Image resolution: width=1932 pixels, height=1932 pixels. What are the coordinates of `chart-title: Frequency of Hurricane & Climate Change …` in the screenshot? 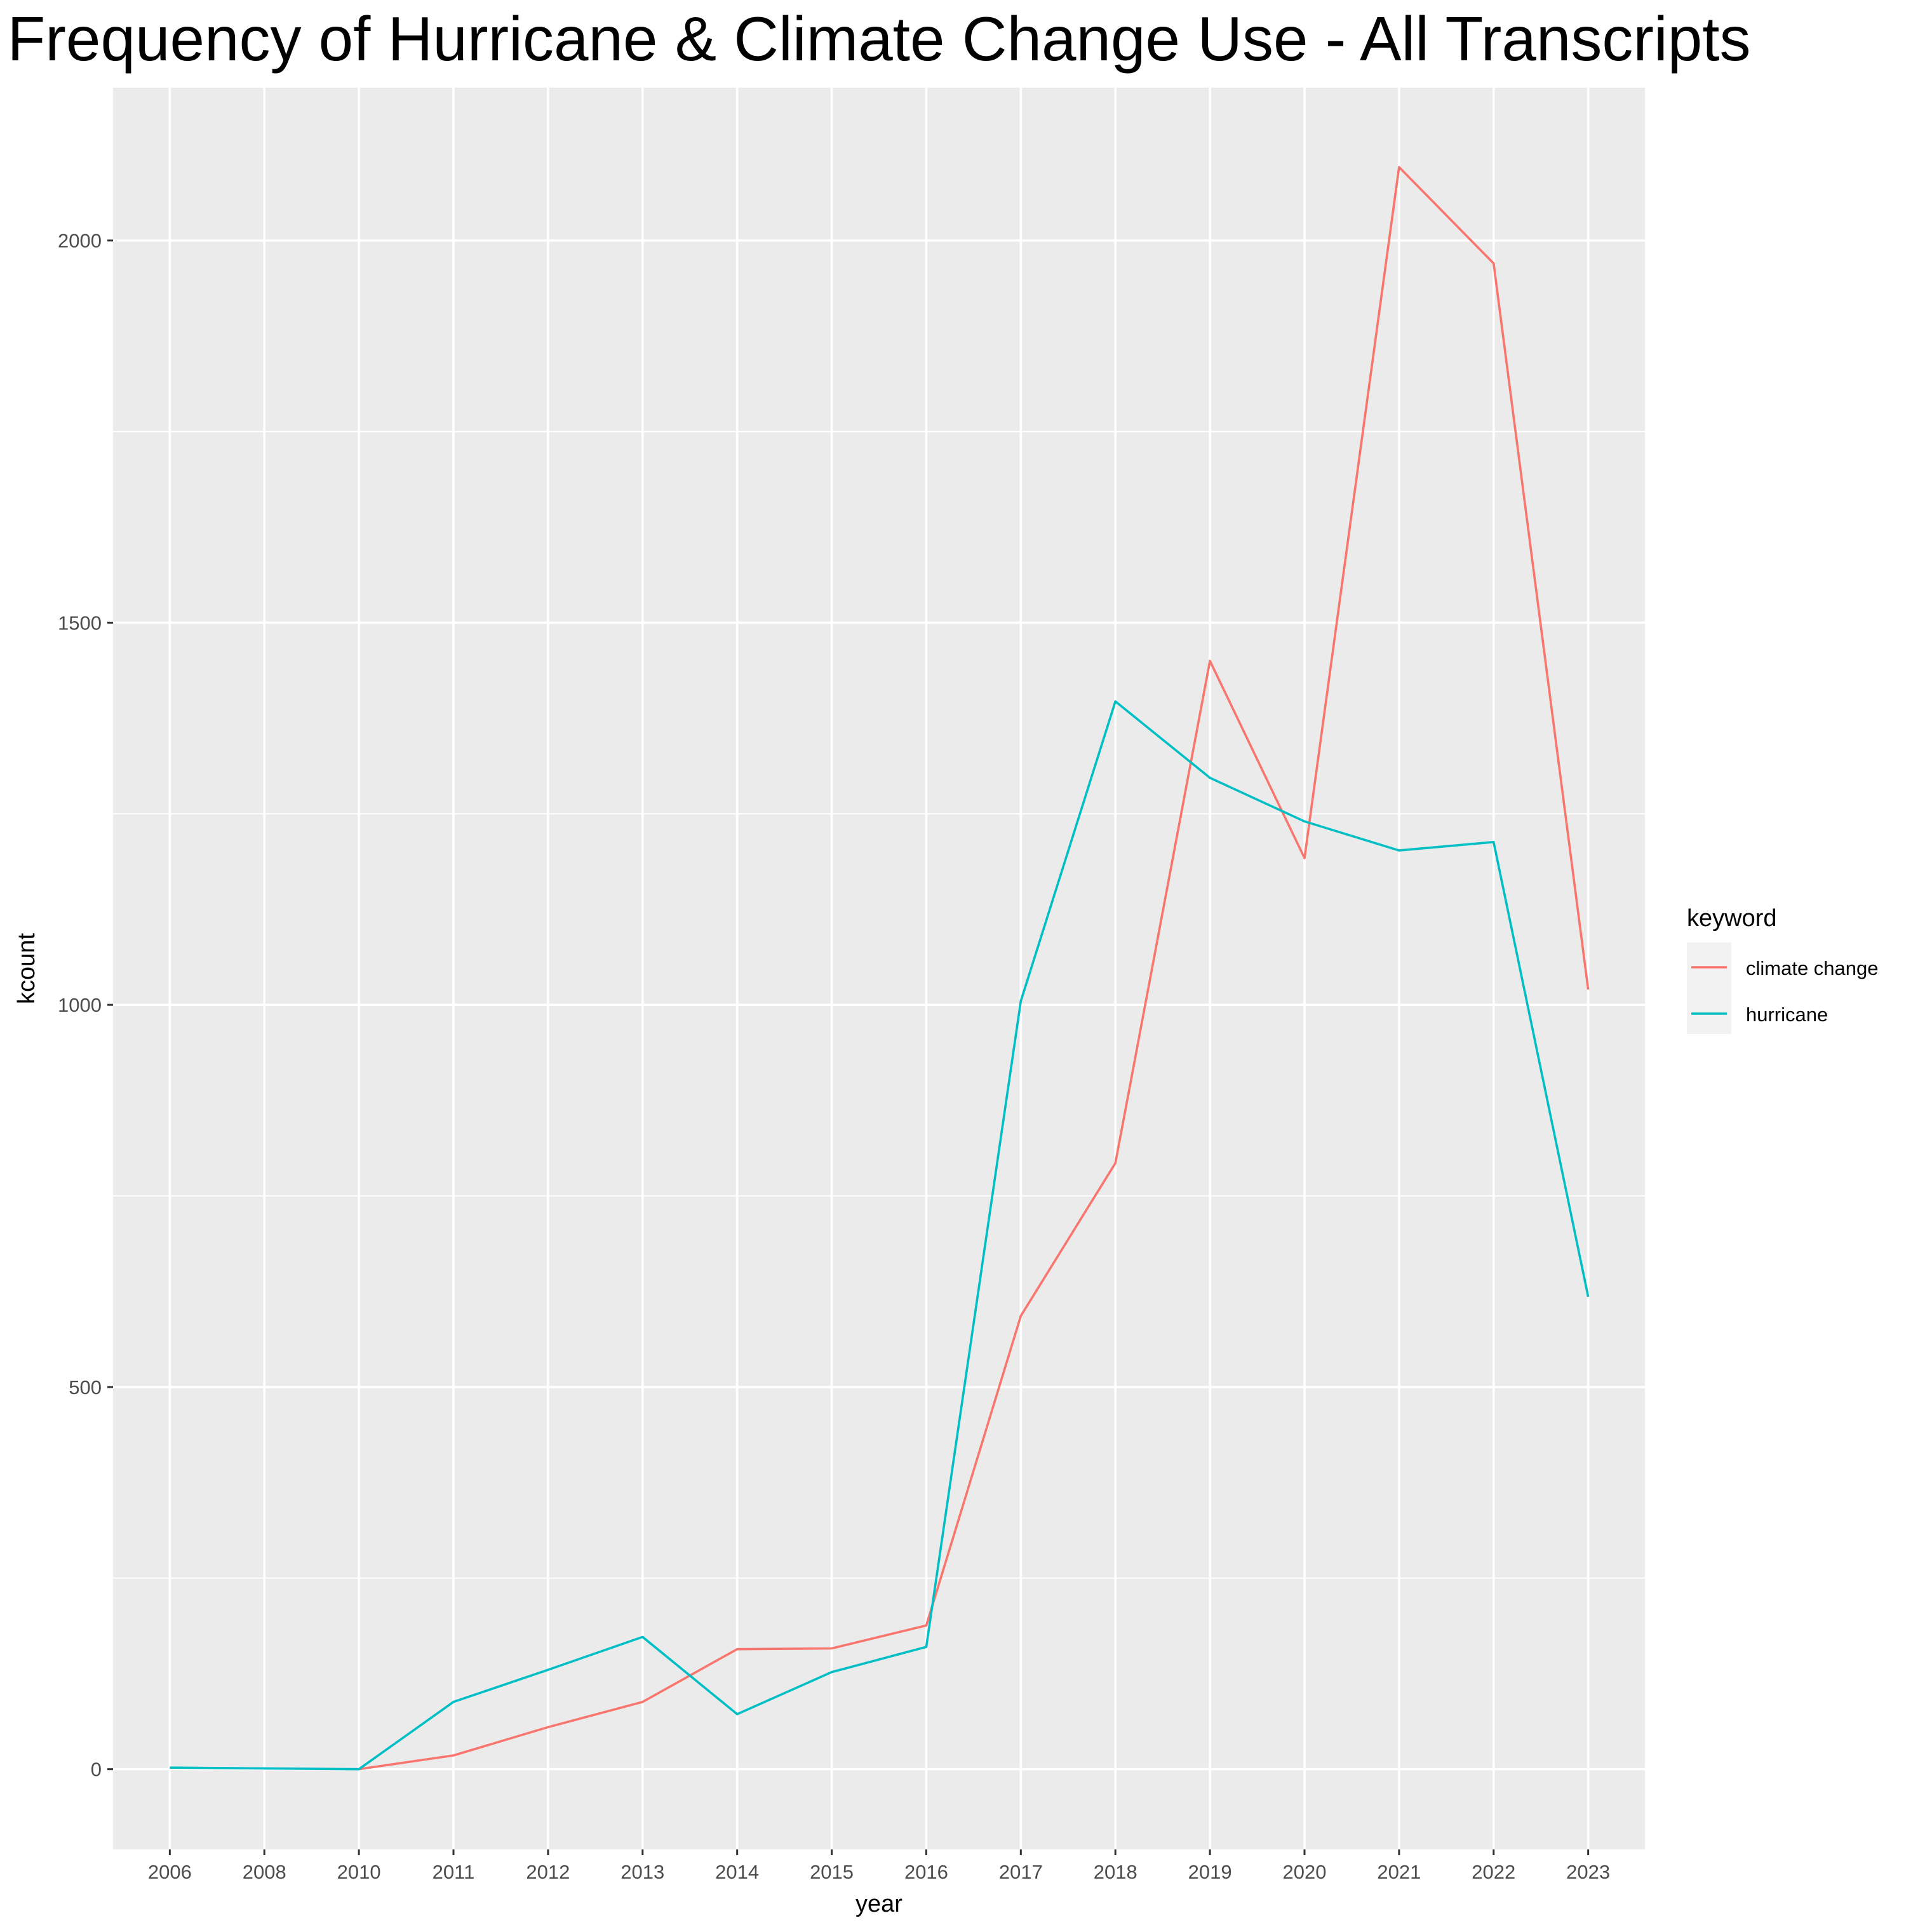 It's located at (878, 39).